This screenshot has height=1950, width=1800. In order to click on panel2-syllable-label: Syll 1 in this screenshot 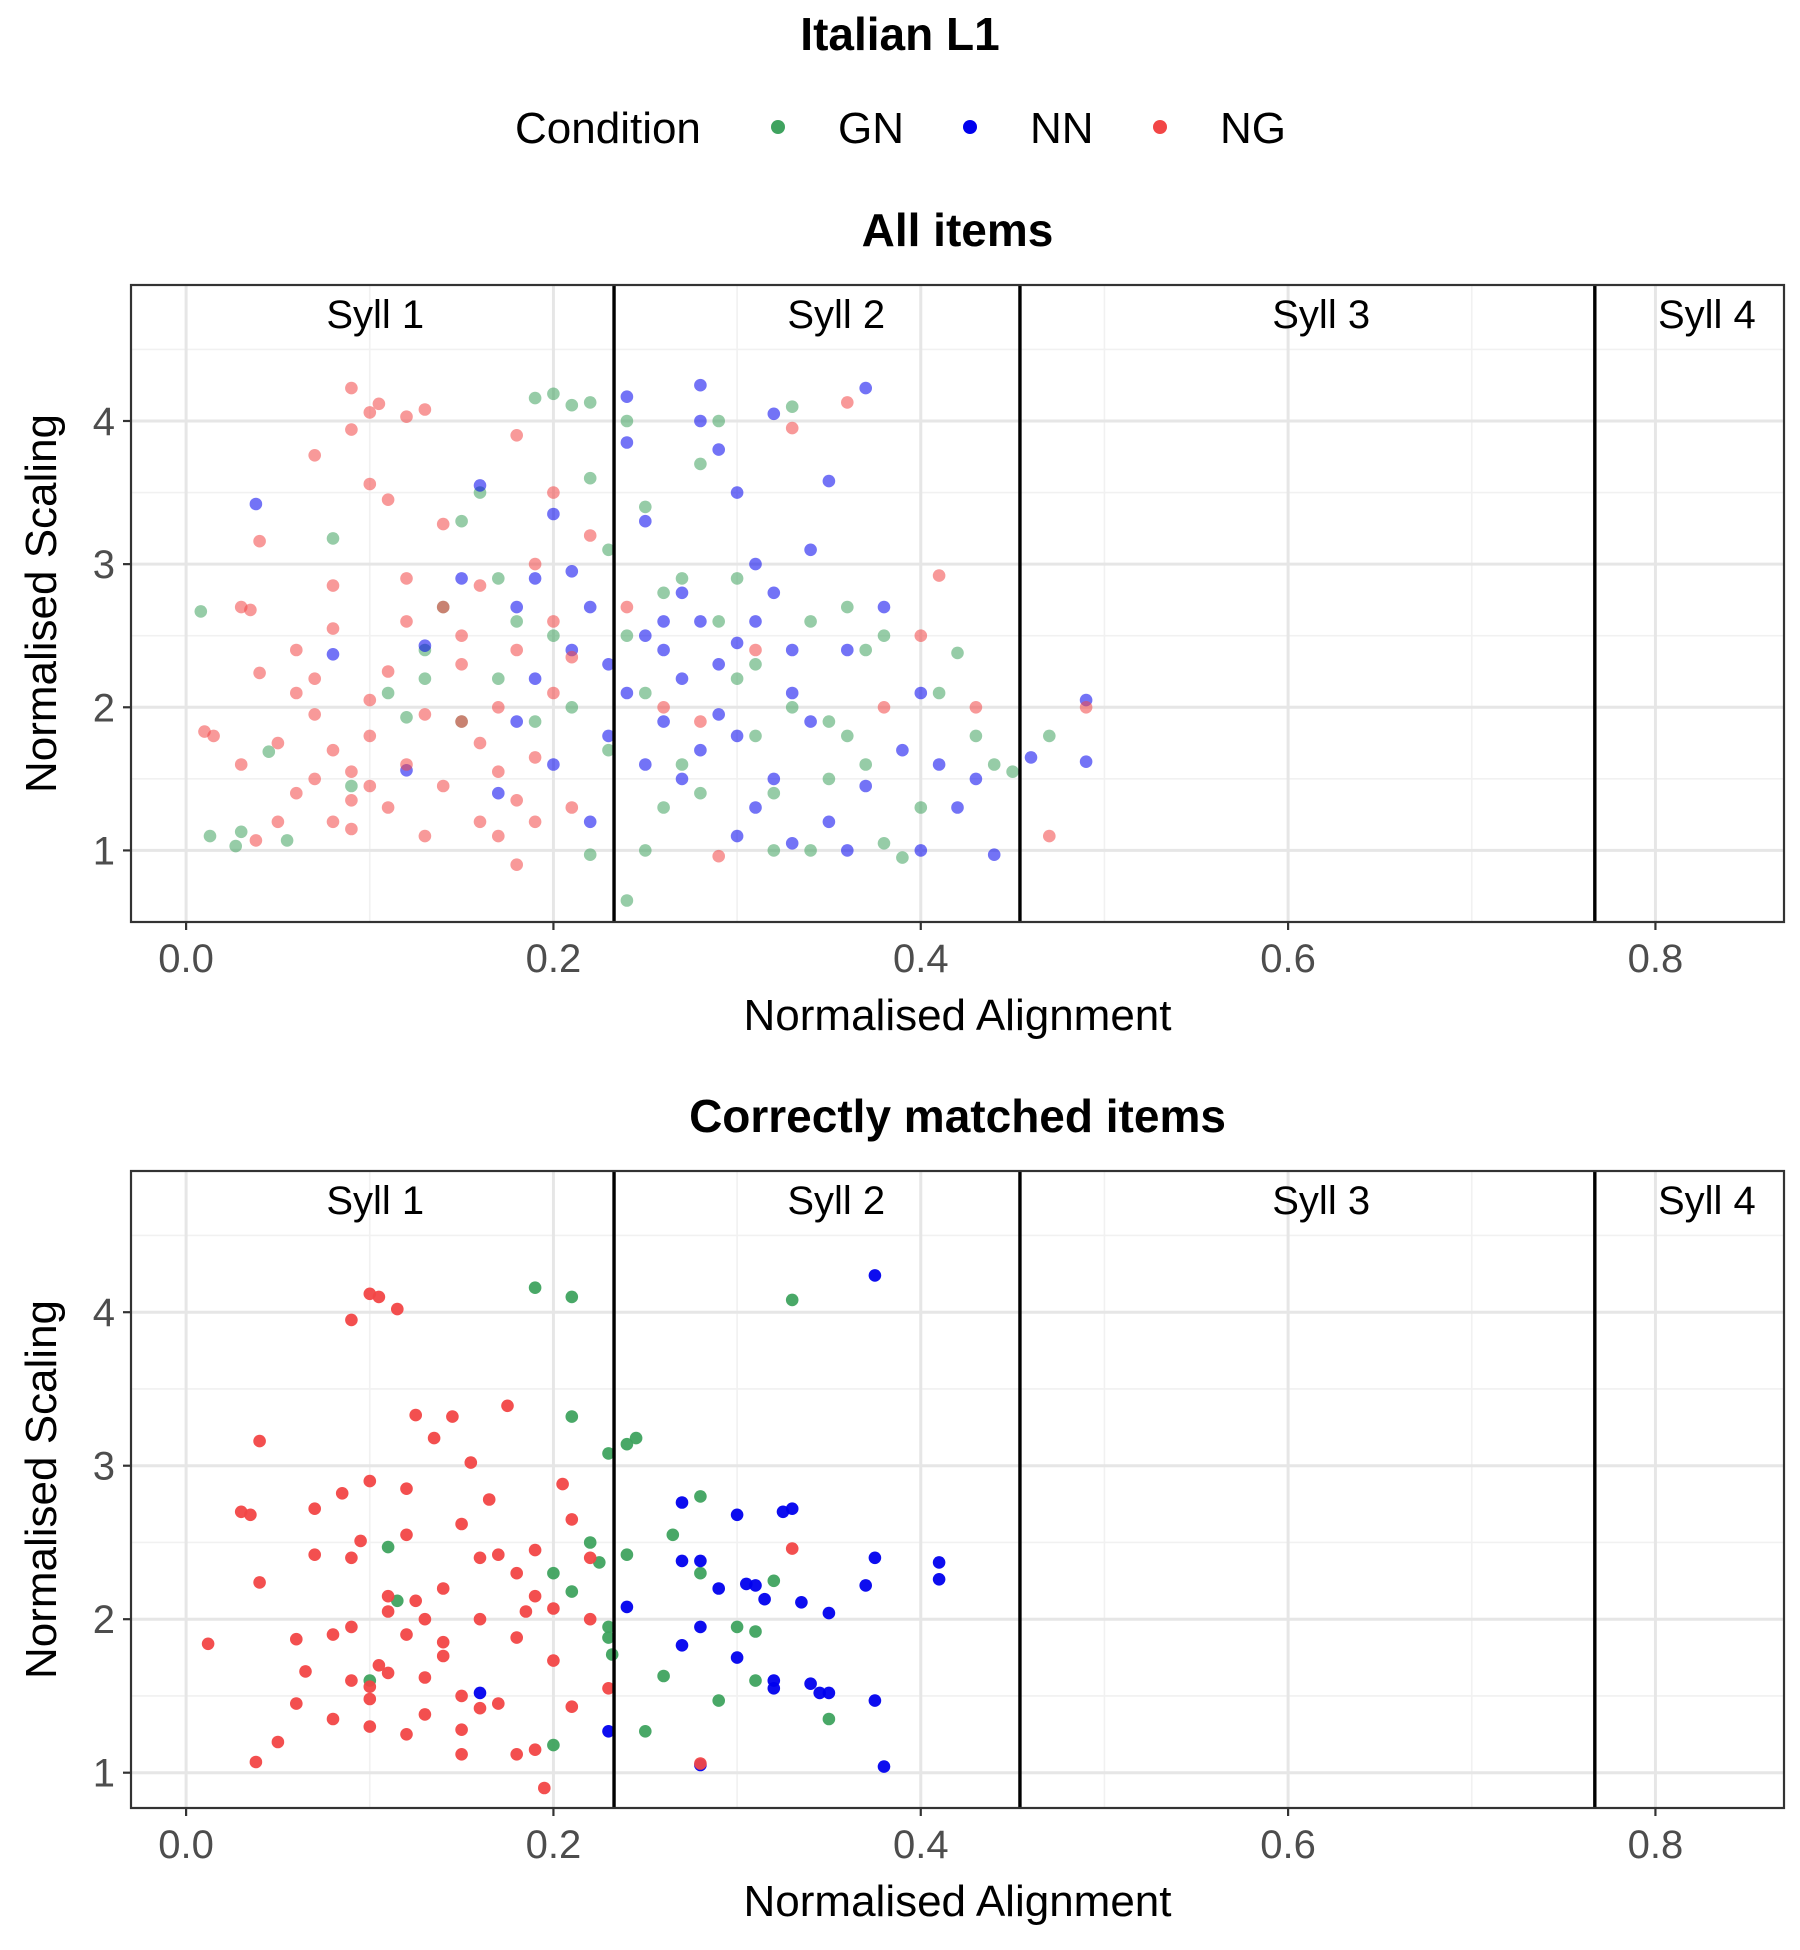, I will do `click(375, 1201)`.